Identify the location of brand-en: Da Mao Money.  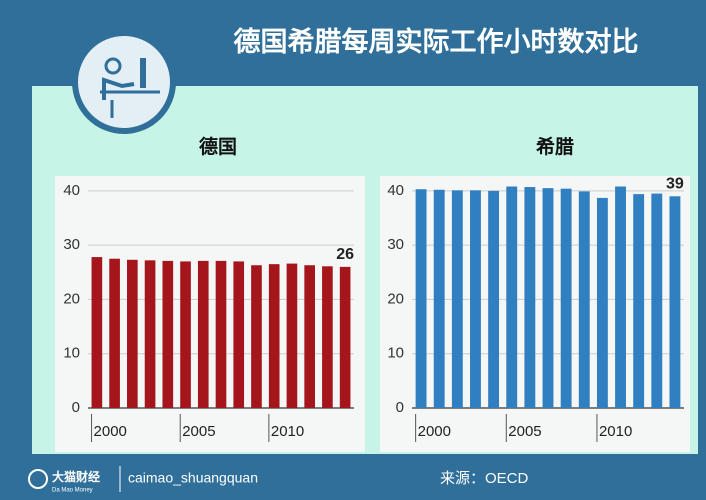
(72, 491).